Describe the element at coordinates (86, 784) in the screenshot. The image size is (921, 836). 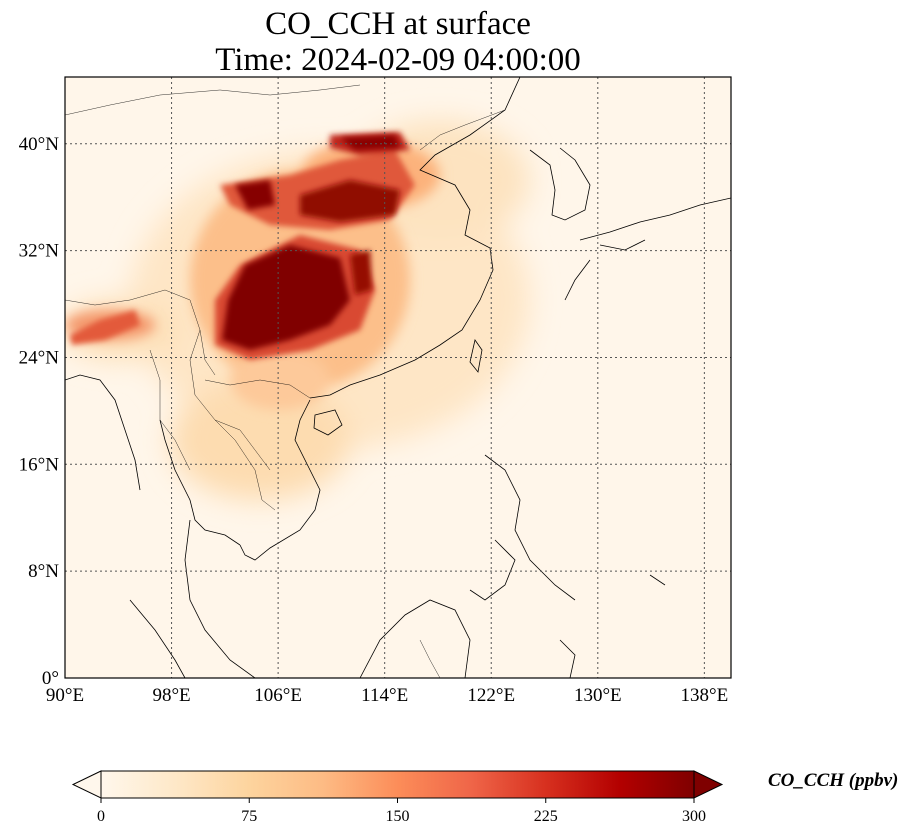
I see `colorbar-extend-min` at that location.